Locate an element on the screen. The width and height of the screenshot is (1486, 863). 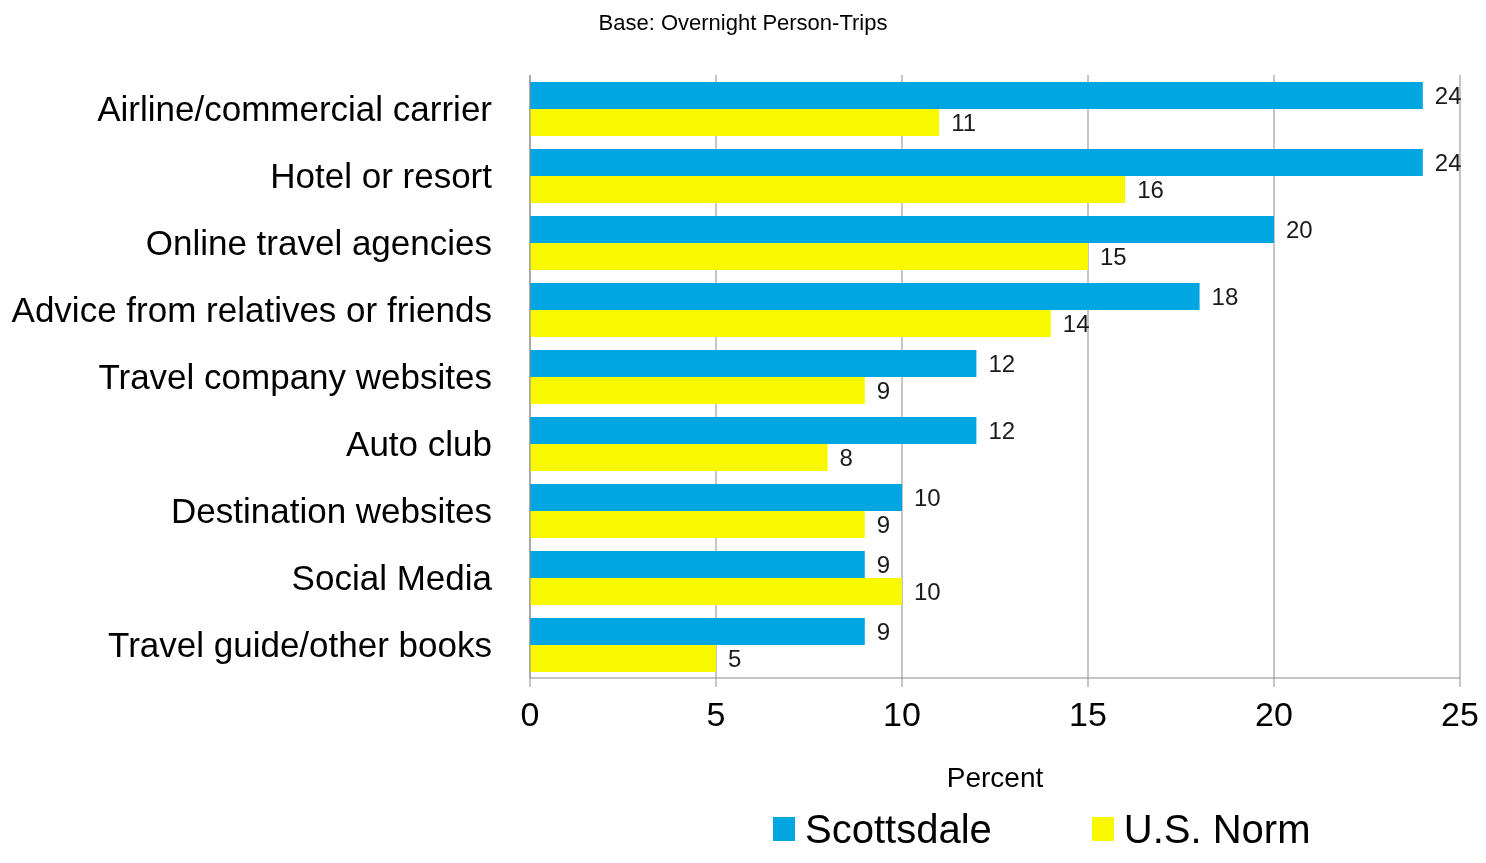
x-tick-label: 20 is located at coordinates (1274, 714).